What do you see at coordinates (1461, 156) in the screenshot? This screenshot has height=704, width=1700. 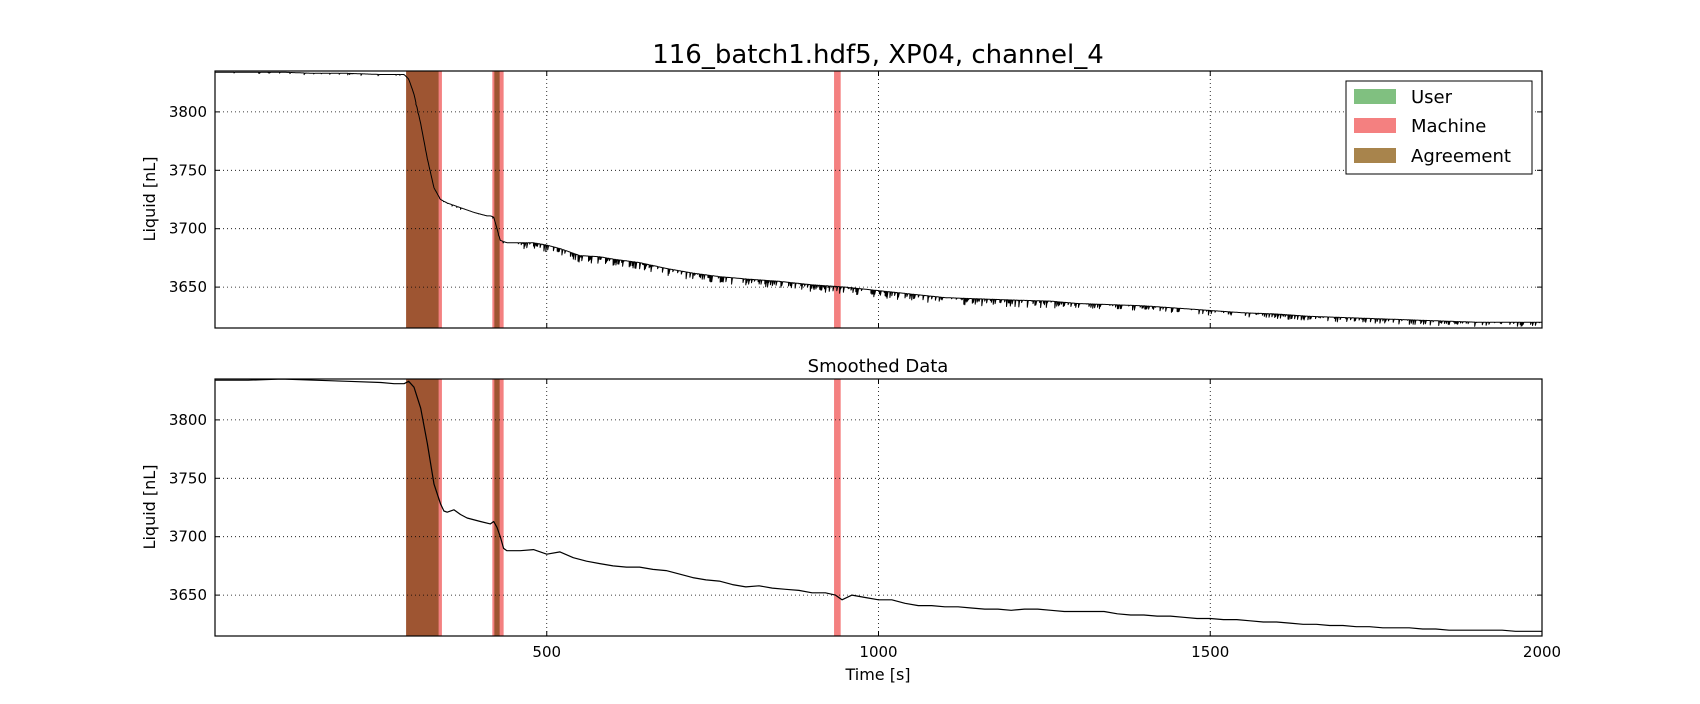 I see `legend-label-agreement: Agreement` at bounding box center [1461, 156].